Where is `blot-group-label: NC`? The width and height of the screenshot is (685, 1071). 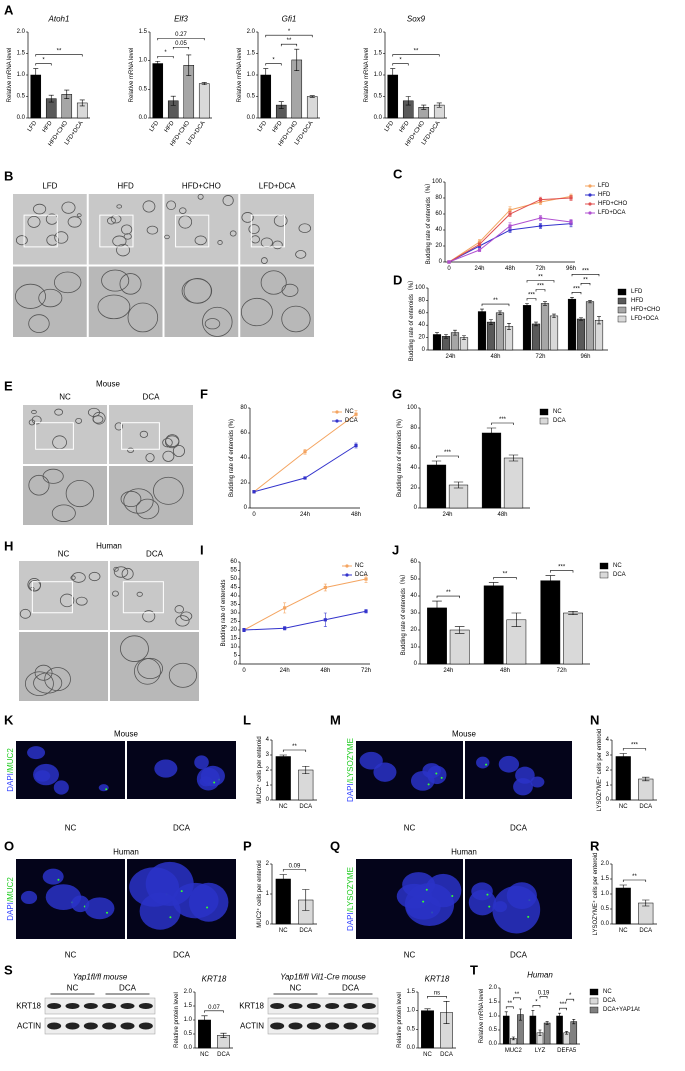 blot-group-label: NC is located at coordinates (73, 988).